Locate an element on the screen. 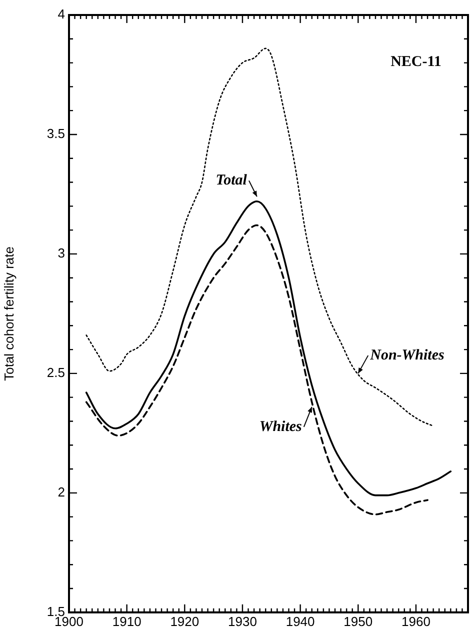  x-tick-label: 1950 is located at coordinates (358, 621).